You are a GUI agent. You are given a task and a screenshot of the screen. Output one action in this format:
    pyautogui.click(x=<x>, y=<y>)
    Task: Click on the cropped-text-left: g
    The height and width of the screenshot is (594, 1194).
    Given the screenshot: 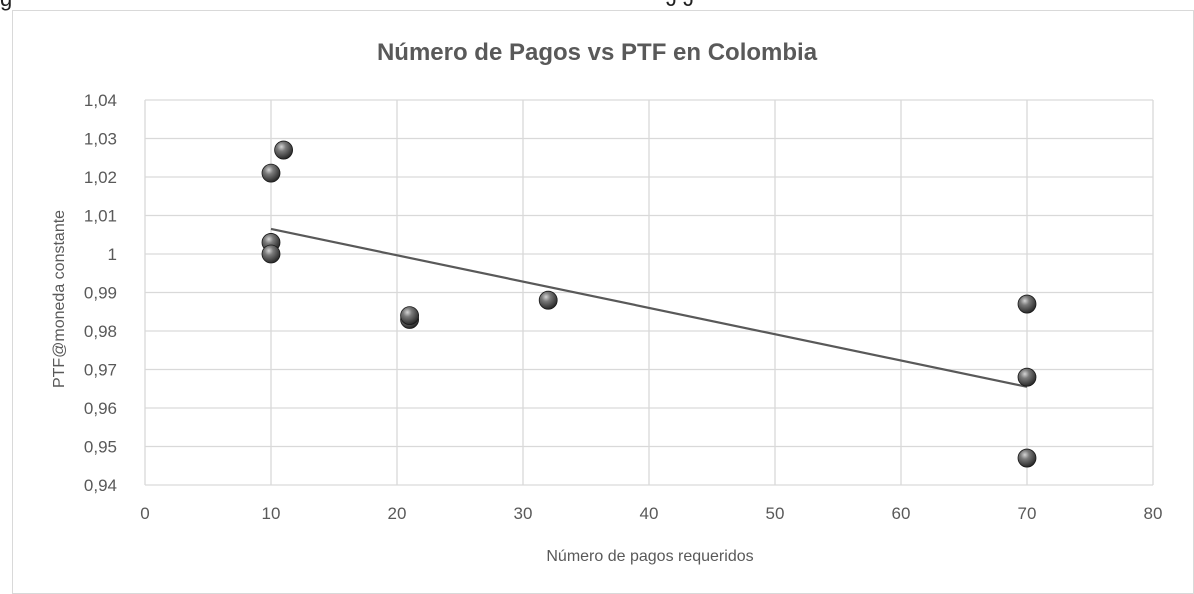 What is the action you would take?
    pyautogui.click(x=6, y=6)
    